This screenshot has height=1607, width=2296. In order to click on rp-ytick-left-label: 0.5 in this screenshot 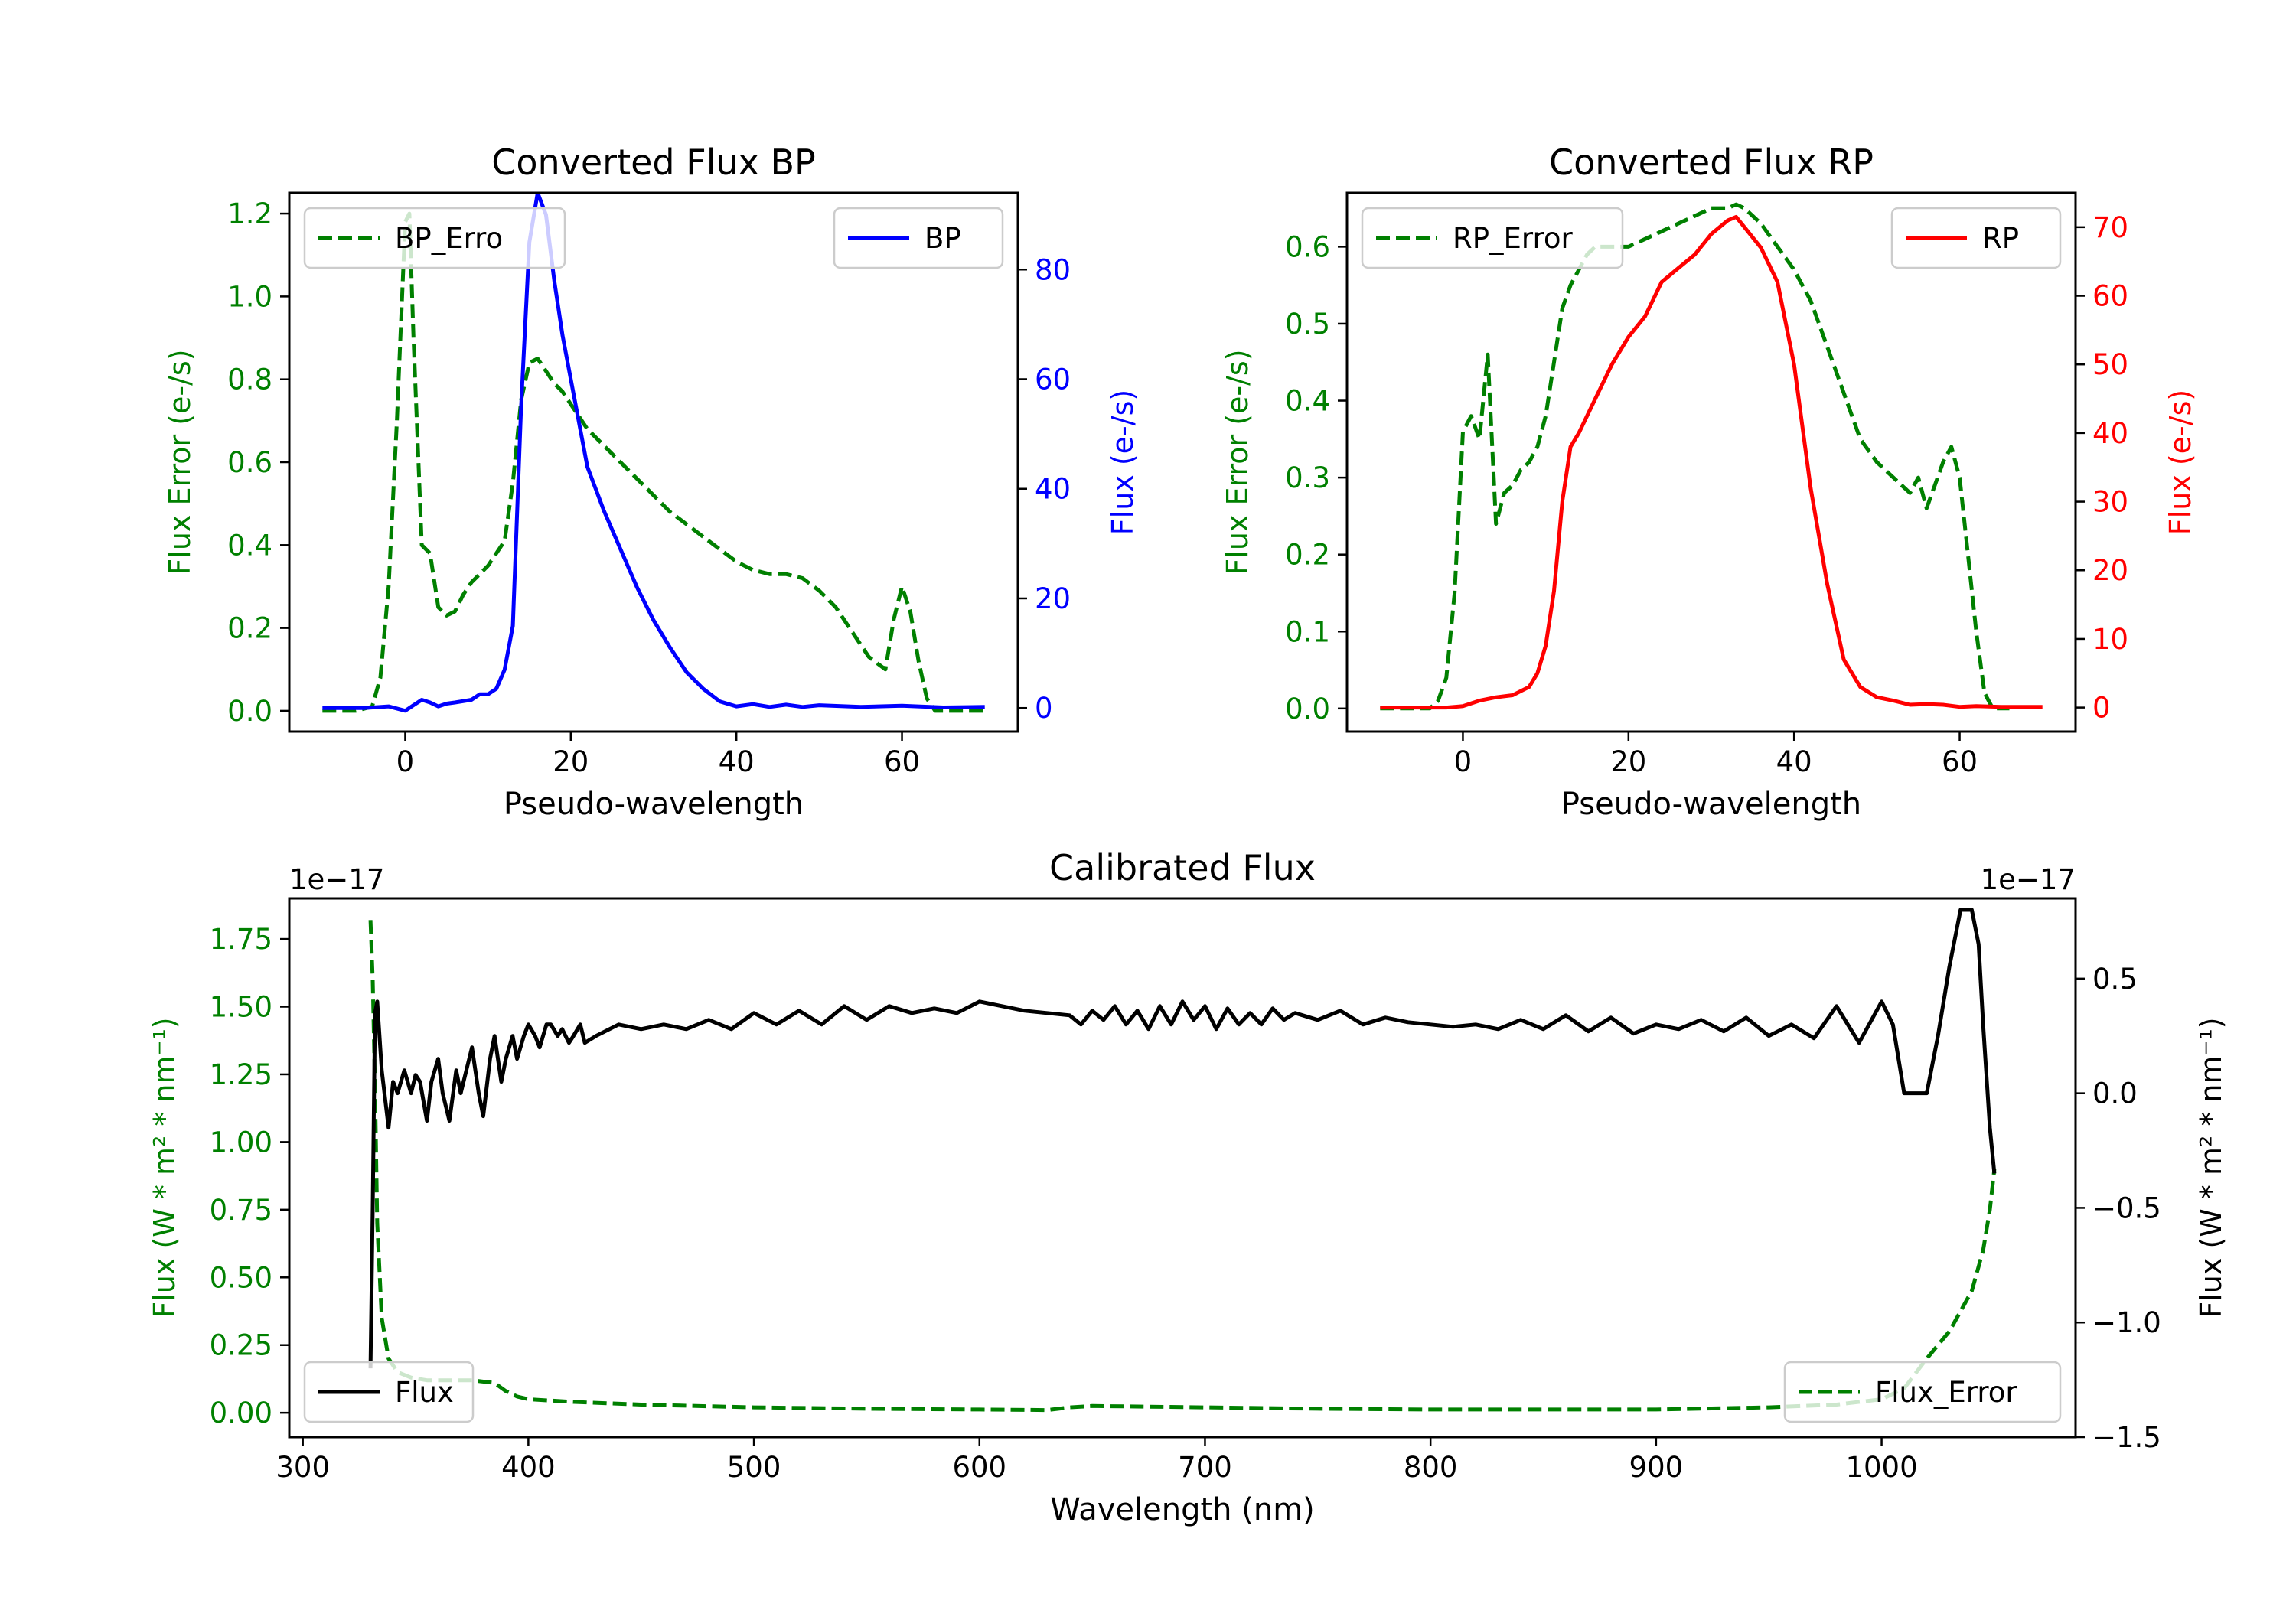, I will do `click(1307, 324)`.